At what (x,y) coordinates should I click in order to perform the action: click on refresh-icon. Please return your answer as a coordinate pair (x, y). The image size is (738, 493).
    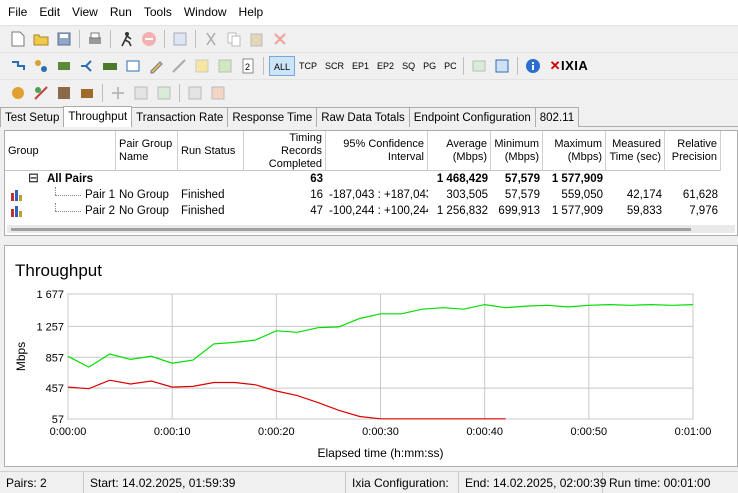
    Looking at the image, I should click on (180, 39).